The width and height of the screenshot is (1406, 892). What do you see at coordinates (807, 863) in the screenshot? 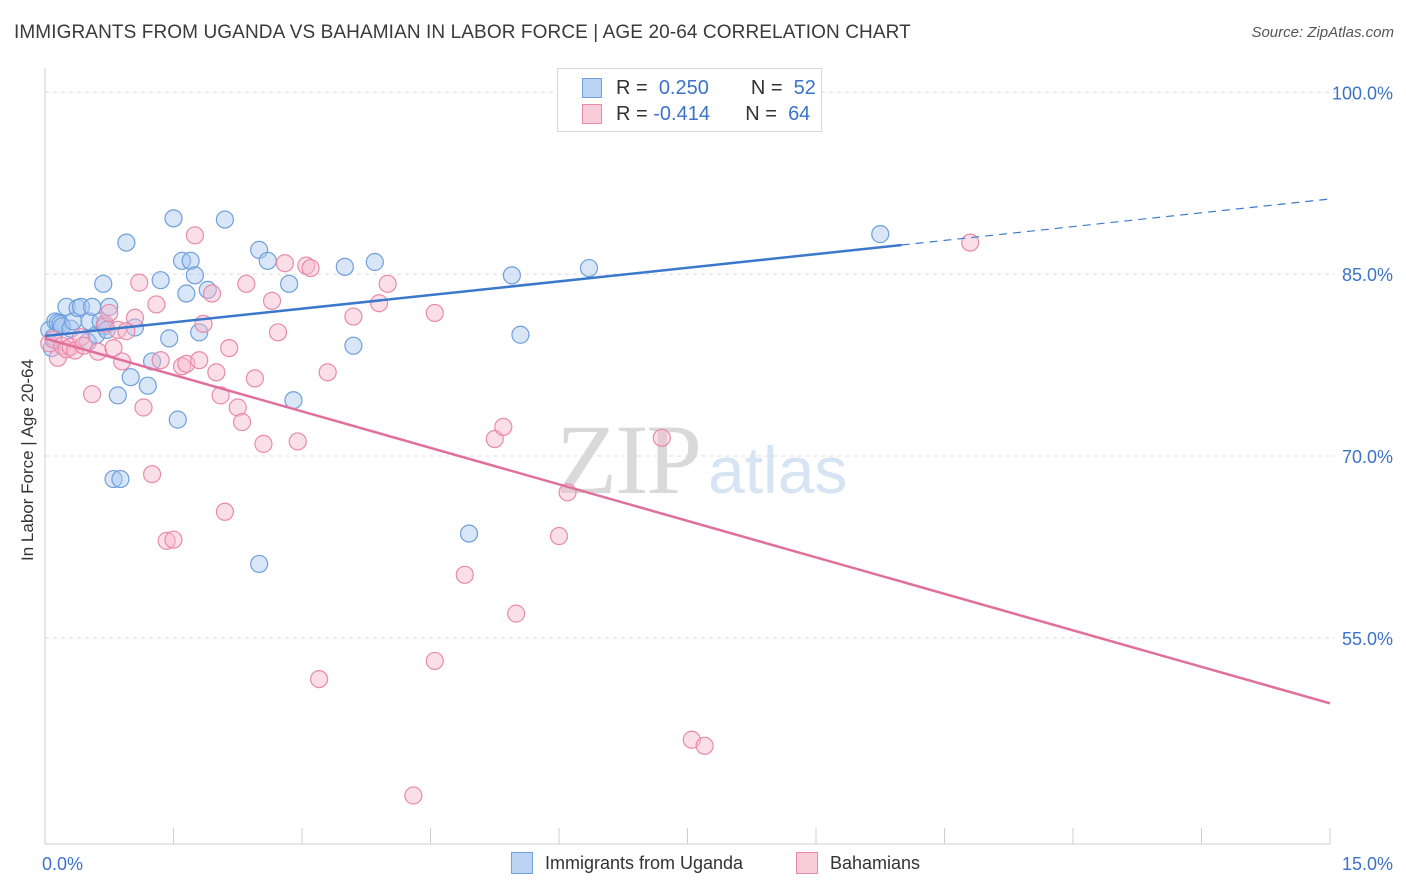
I see `legend-swatch-bahamas` at bounding box center [807, 863].